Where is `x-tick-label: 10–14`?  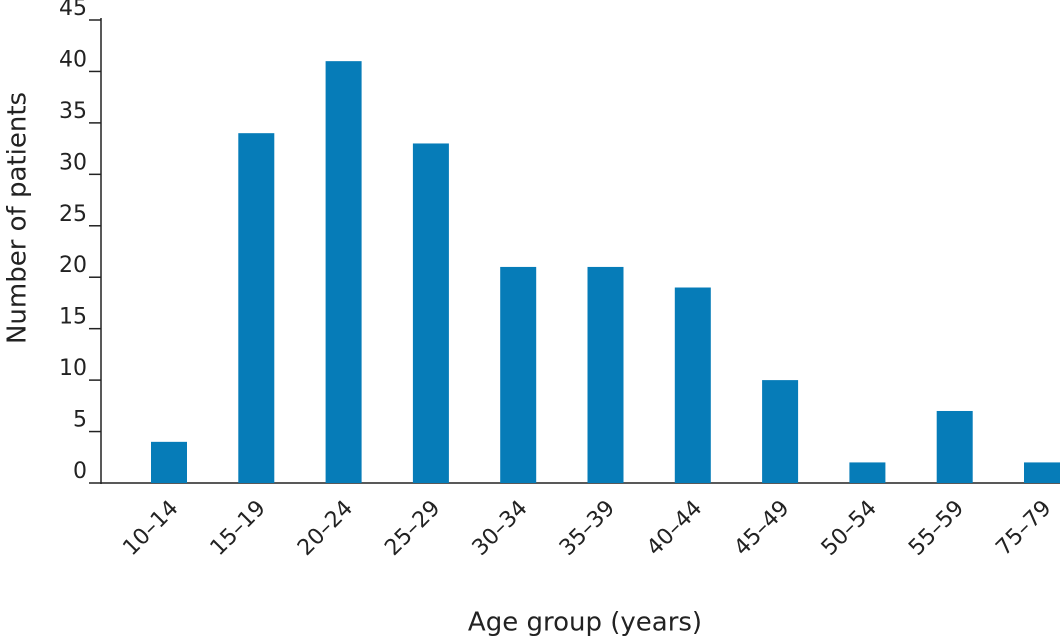 x-tick-label: 10–14 is located at coordinates (150, 528).